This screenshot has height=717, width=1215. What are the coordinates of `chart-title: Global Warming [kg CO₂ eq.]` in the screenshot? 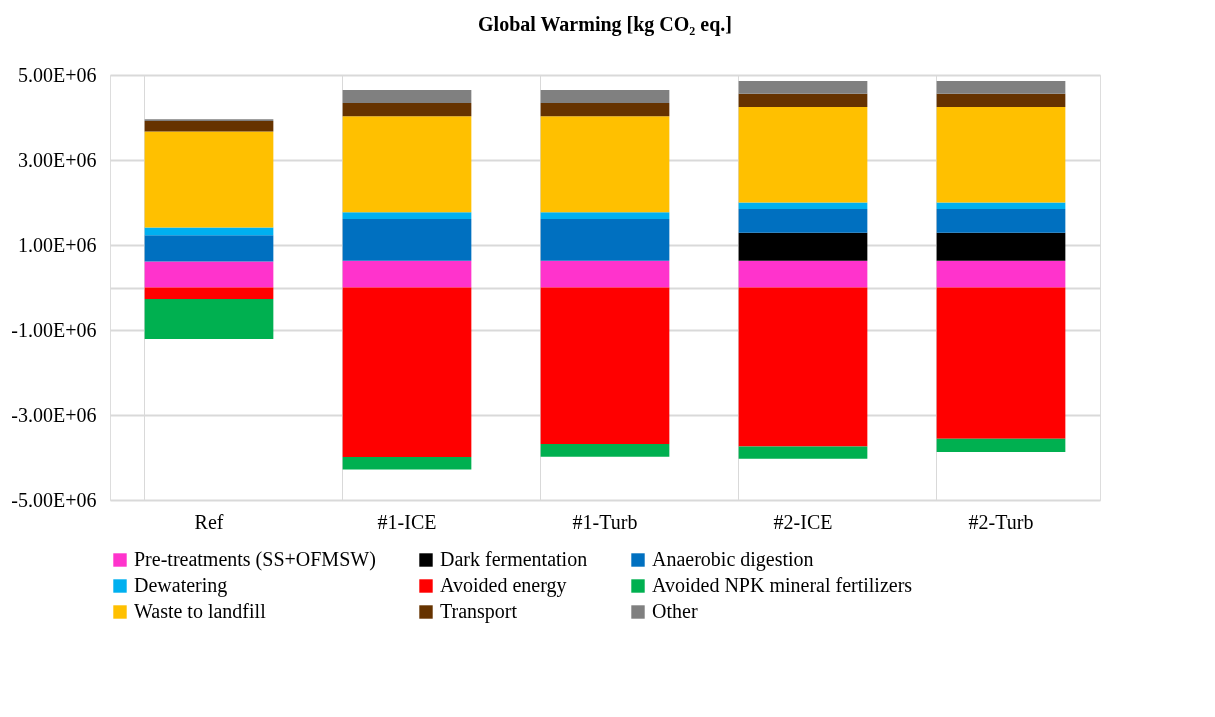 It's located at (605, 24).